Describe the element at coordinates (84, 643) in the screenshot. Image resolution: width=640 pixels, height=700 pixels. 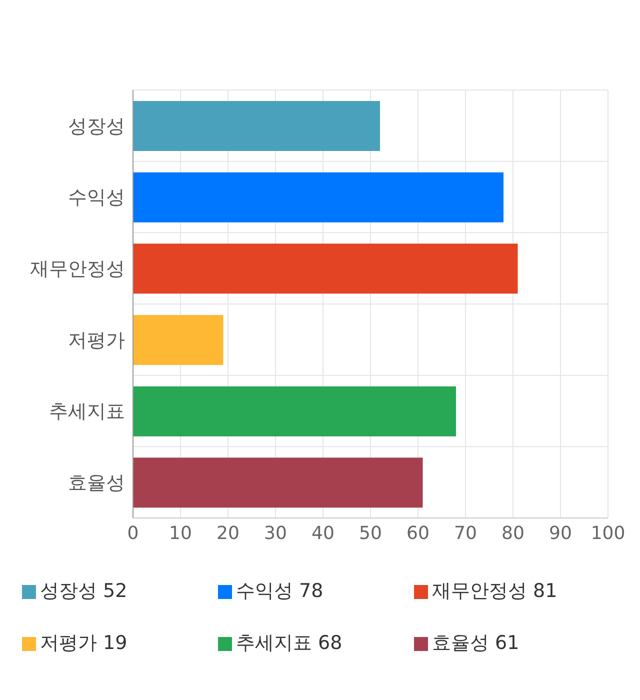
I see `legend-label: 저평가 19` at that location.